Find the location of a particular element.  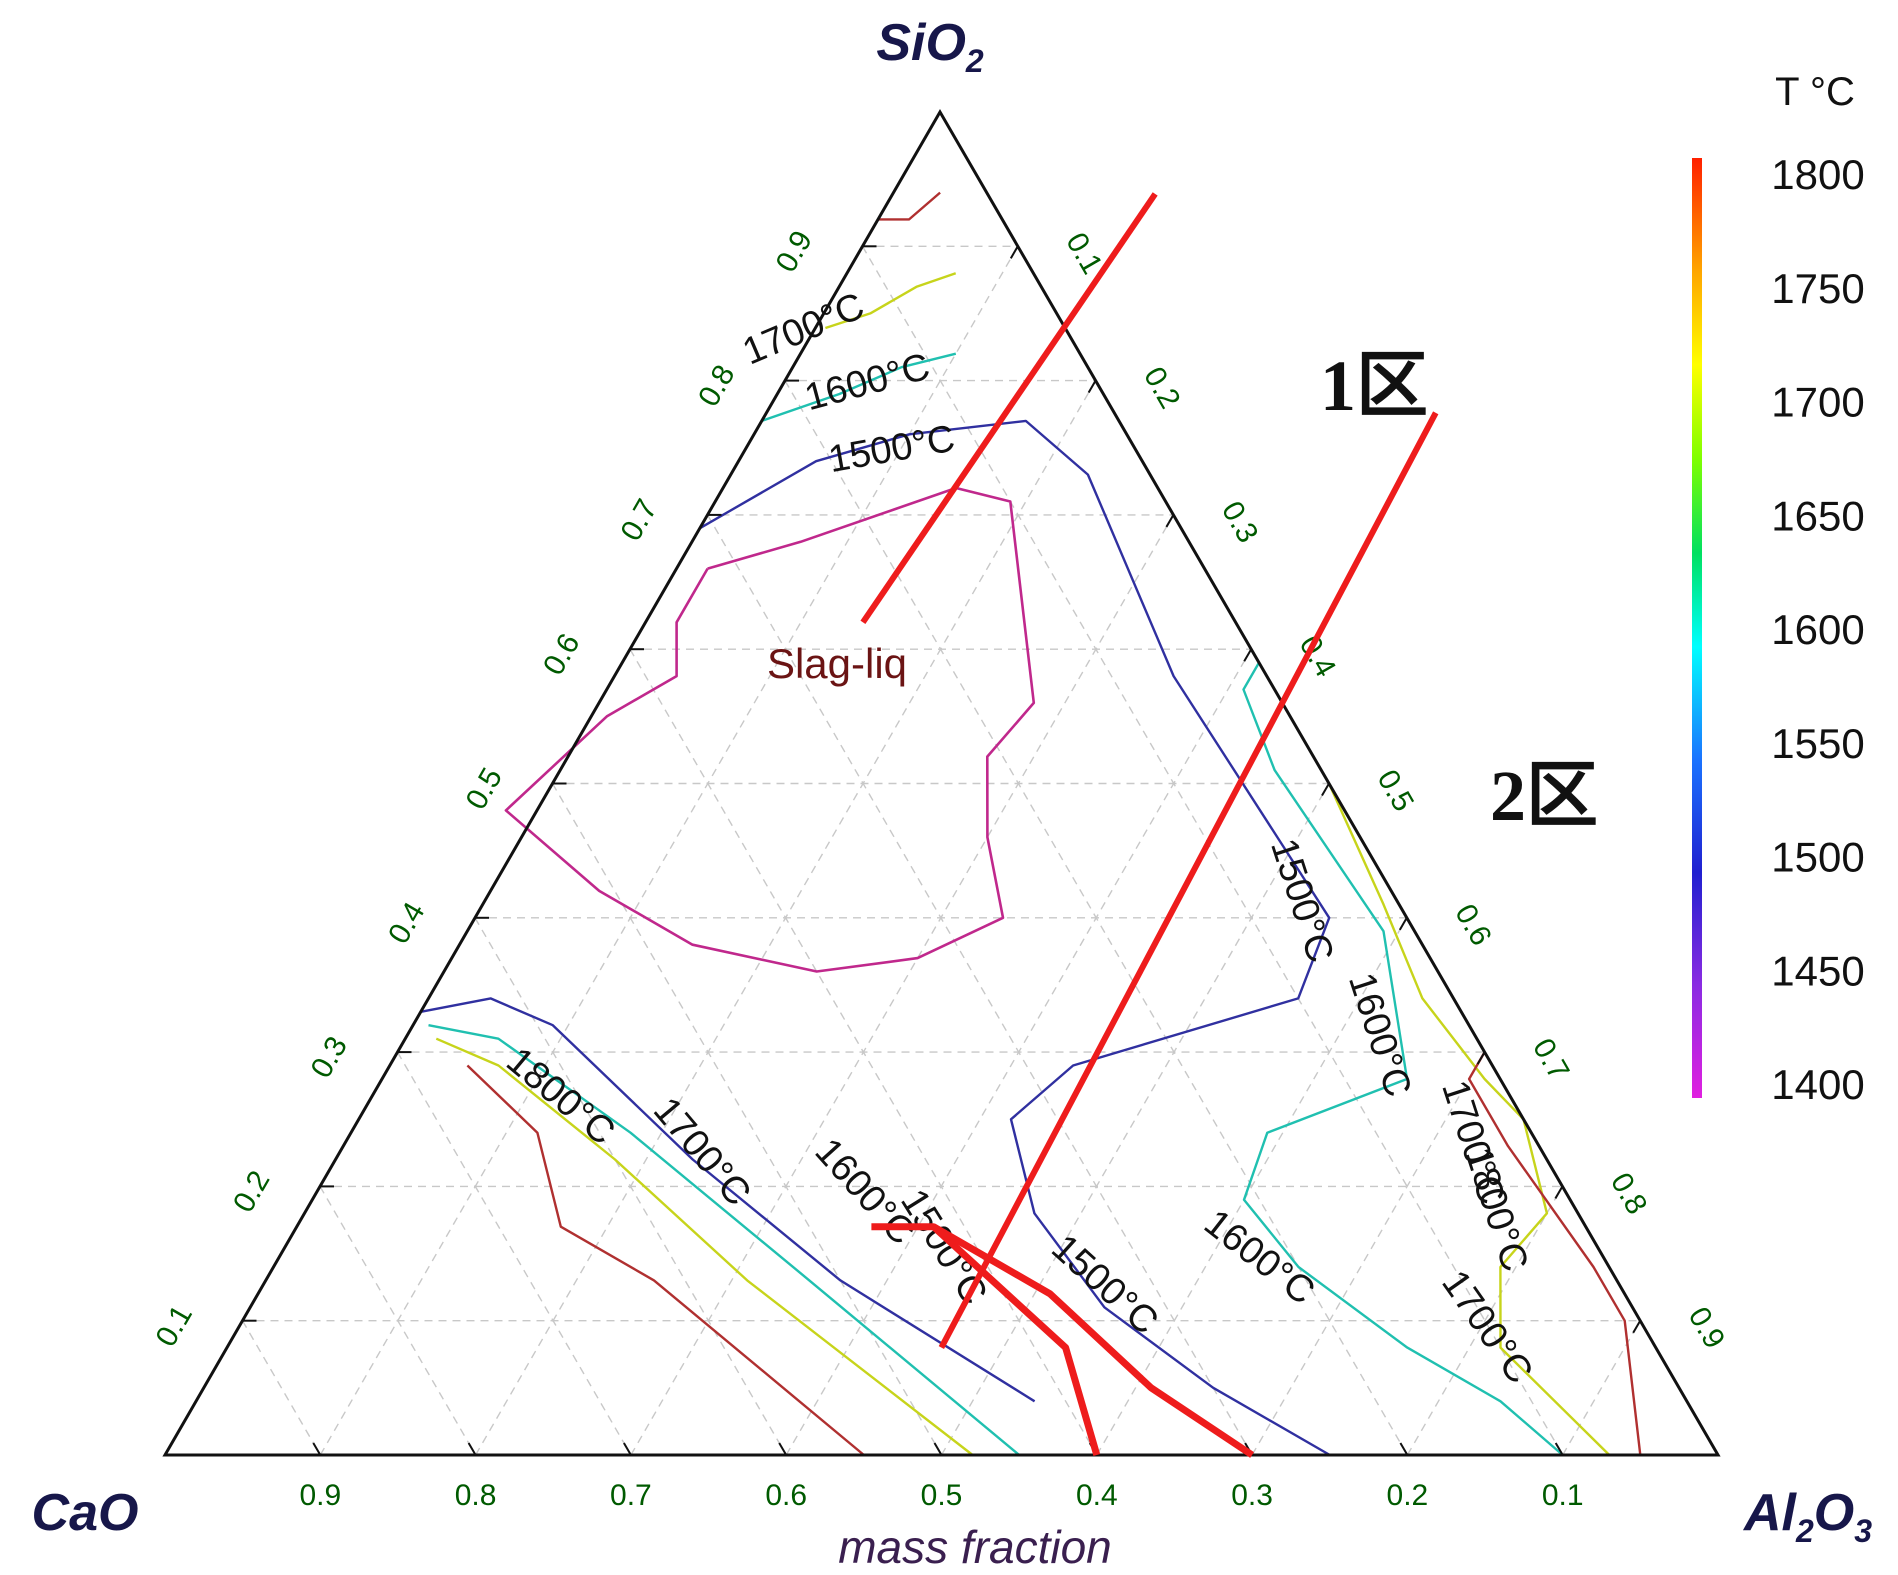

colorbar-tick-label: 1600 is located at coordinates (1817, 629).